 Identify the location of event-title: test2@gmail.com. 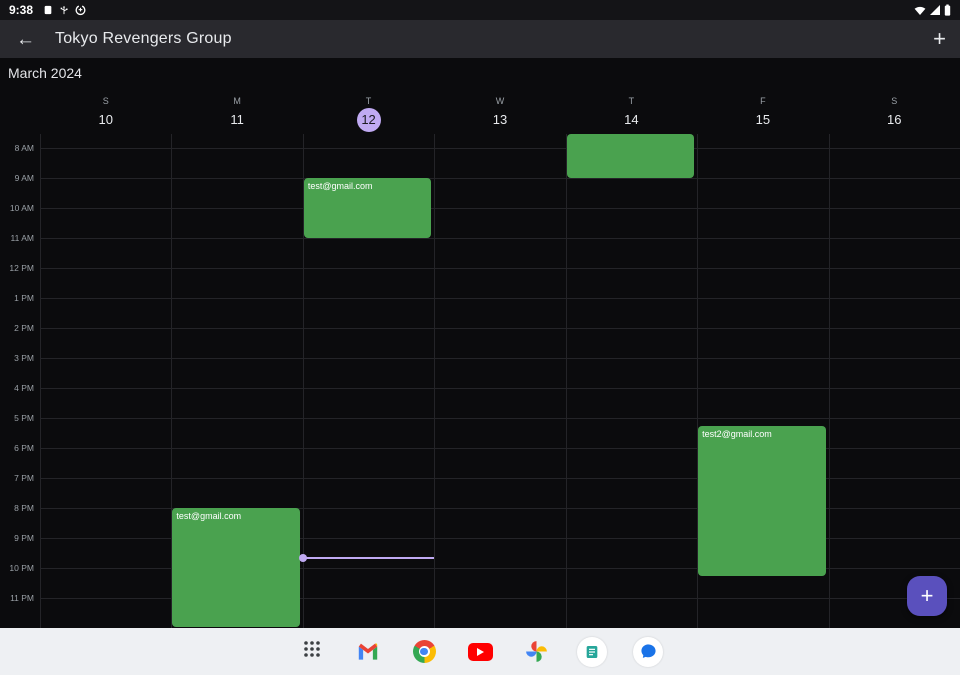
(737, 433).